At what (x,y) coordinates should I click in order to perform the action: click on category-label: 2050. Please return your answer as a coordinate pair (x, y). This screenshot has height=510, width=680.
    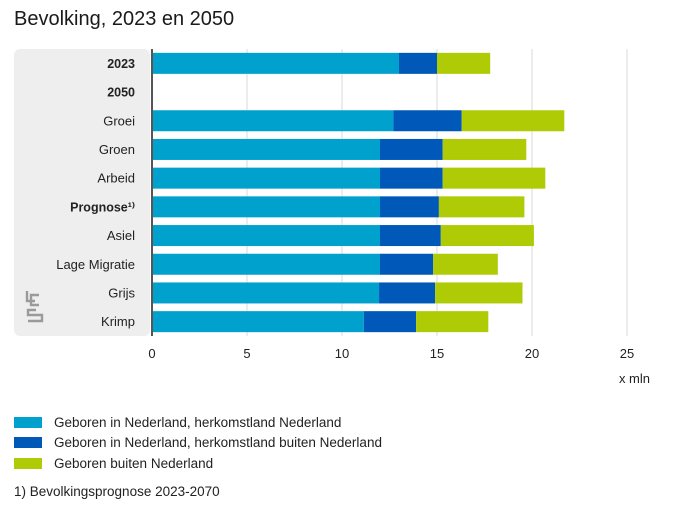
    Looking at the image, I should click on (121, 93).